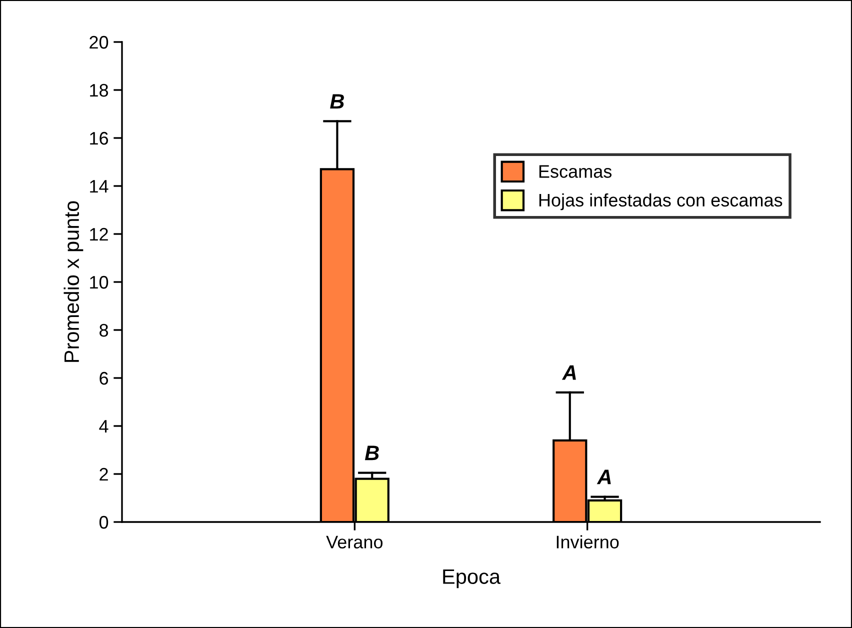  Describe the element at coordinates (99, 186) in the screenshot. I see `y-tick-label: 14` at that location.